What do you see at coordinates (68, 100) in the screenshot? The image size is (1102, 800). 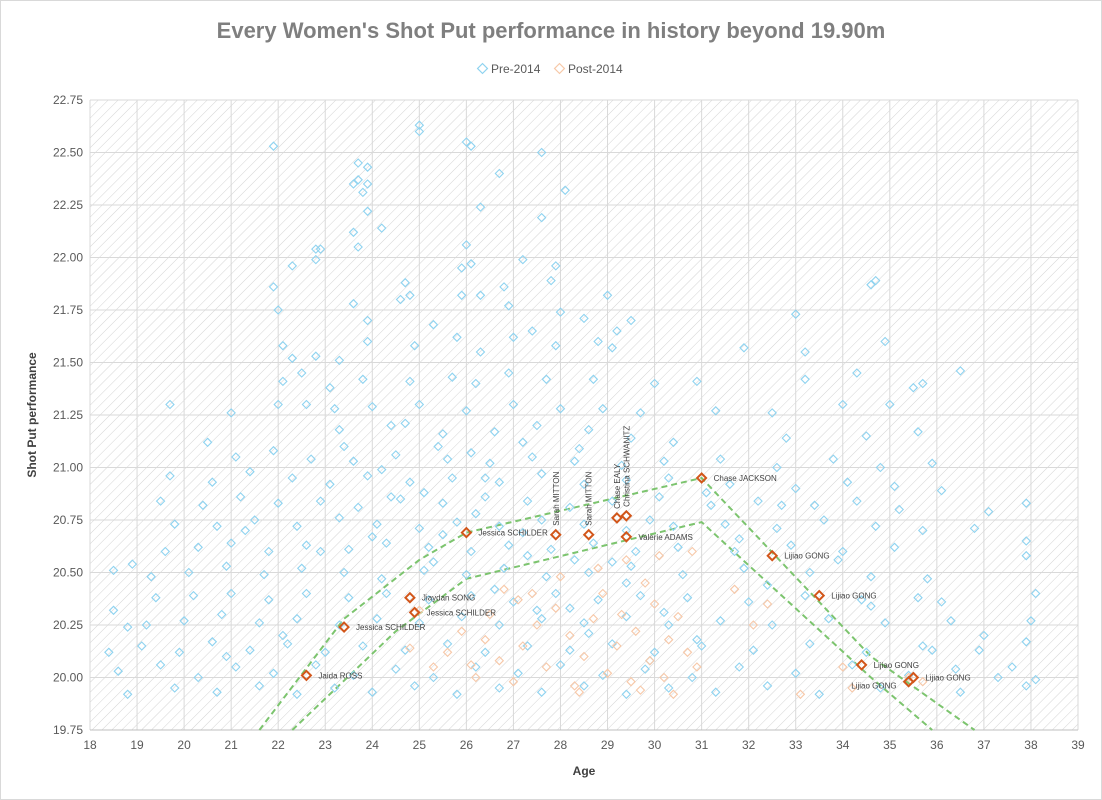 I see `y-tick-label: 22.75` at bounding box center [68, 100].